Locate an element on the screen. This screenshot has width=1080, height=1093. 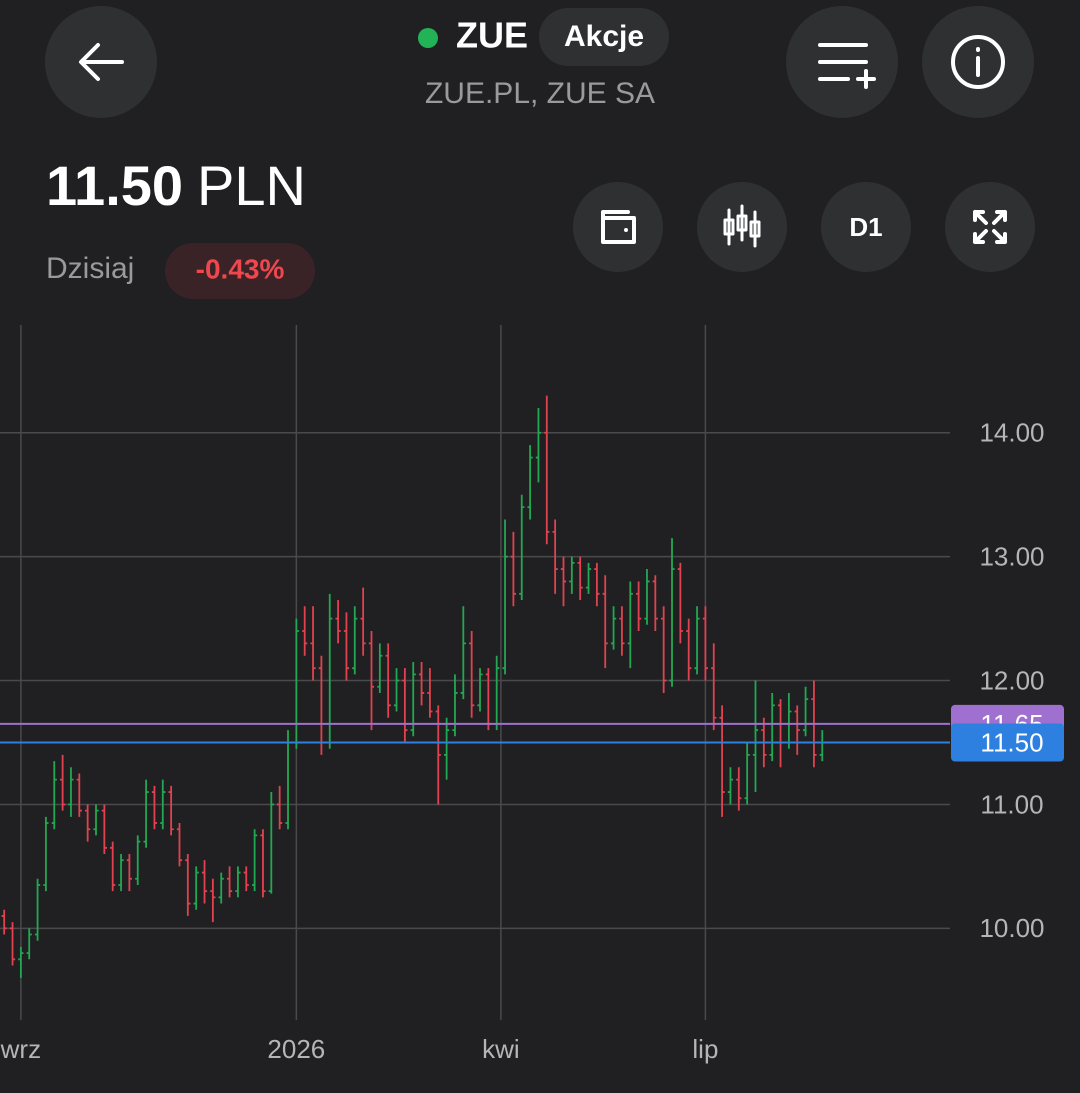
currency: PLN is located at coordinates (251, 185).